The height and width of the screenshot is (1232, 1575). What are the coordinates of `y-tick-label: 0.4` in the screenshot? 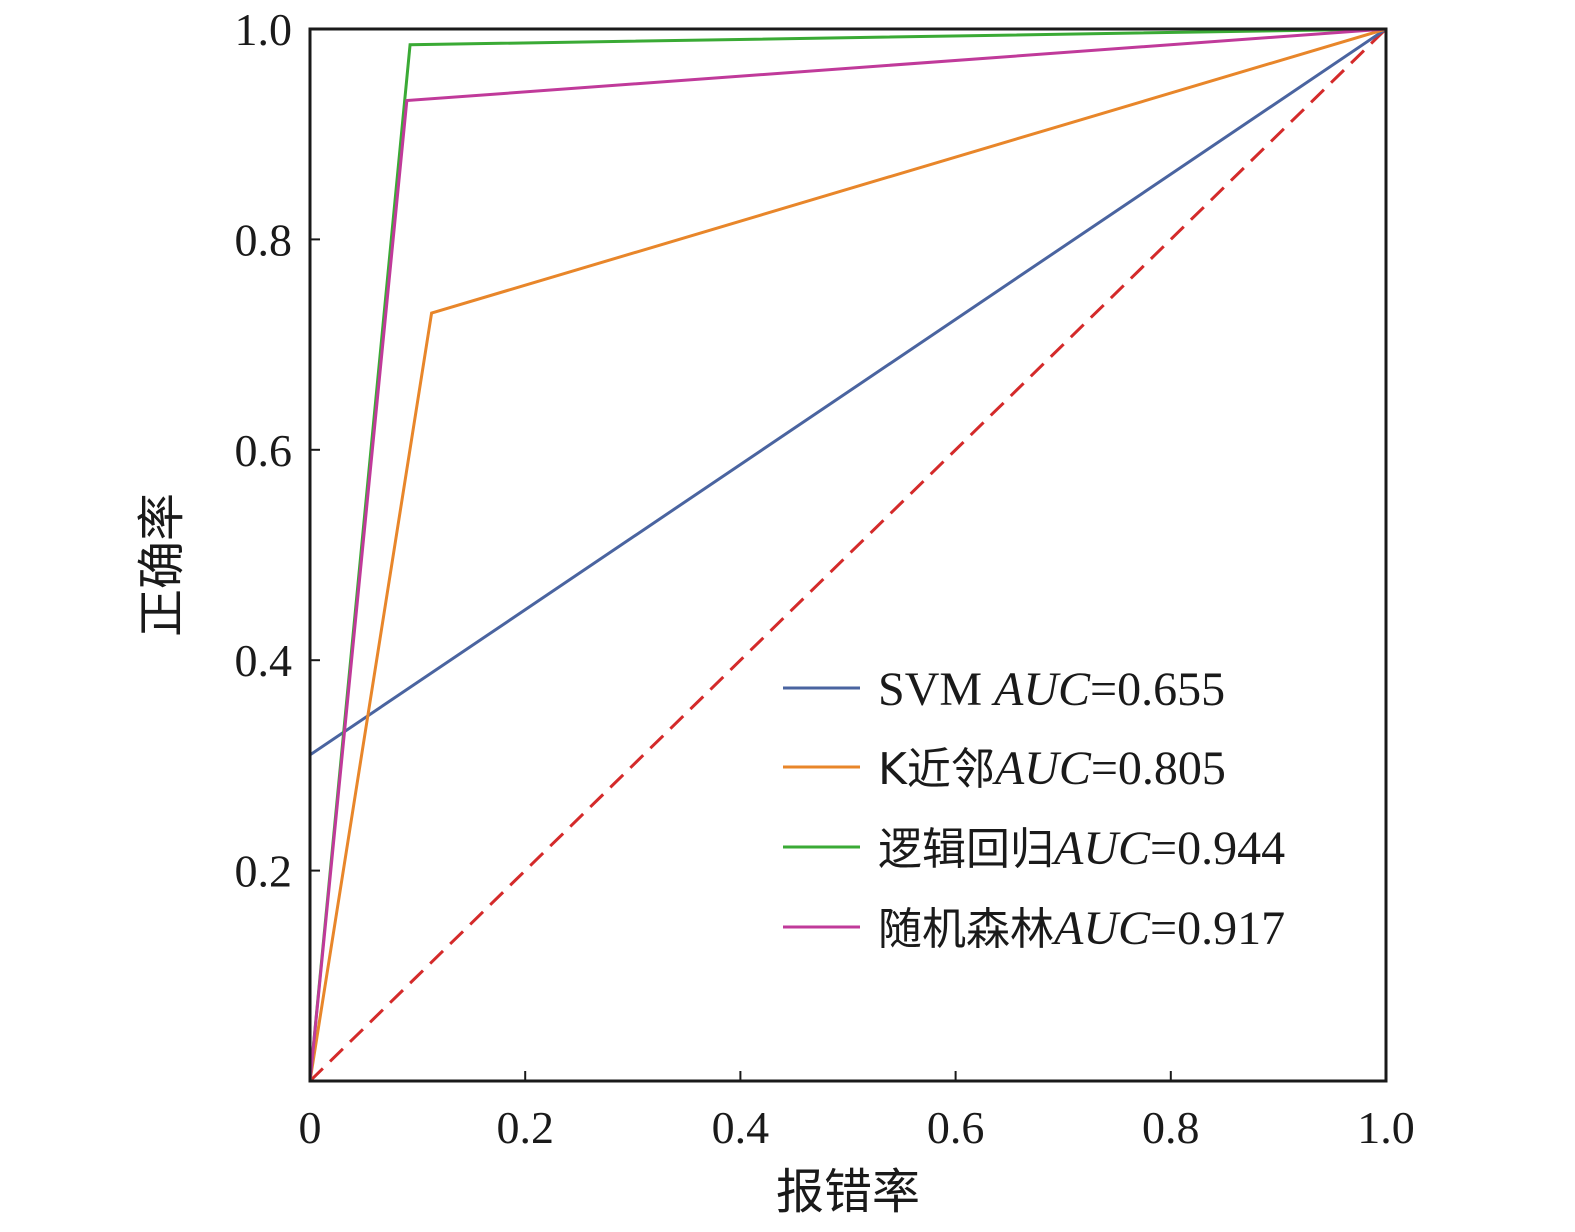 It's located at (264, 660).